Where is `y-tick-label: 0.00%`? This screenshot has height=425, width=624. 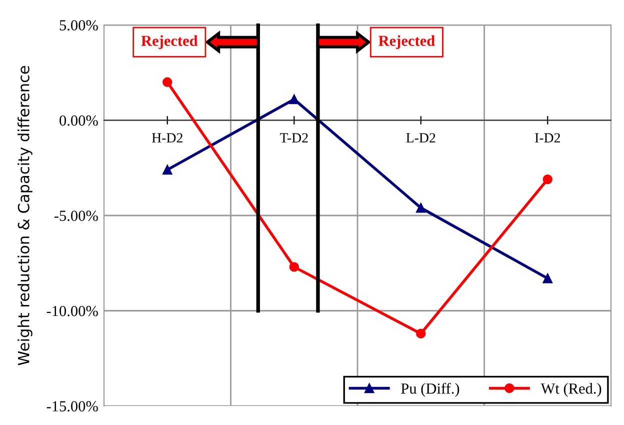 y-tick-label: 0.00% is located at coordinates (79, 120).